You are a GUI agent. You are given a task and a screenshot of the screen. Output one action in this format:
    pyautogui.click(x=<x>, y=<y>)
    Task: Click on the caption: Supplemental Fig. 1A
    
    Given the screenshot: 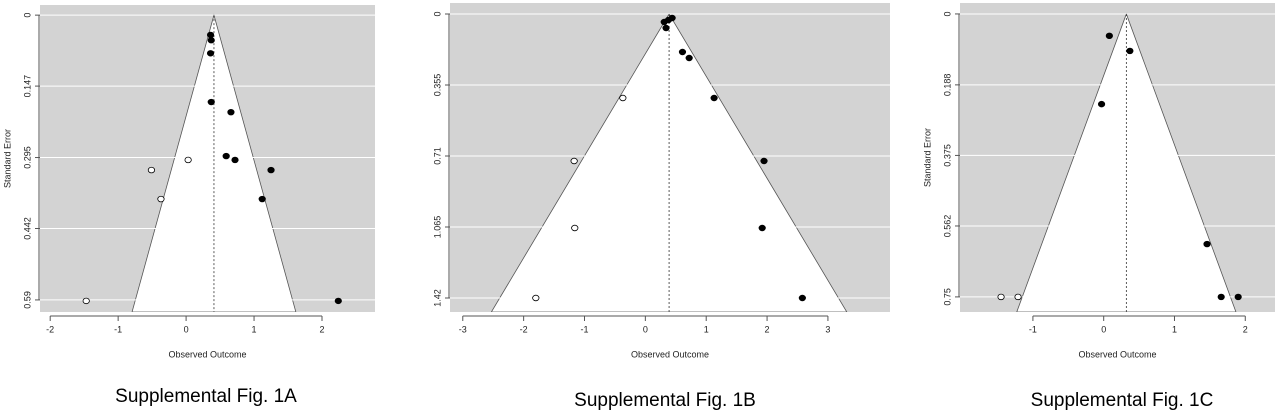 What is the action you would take?
    pyautogui.click(x=206, y=396)
    